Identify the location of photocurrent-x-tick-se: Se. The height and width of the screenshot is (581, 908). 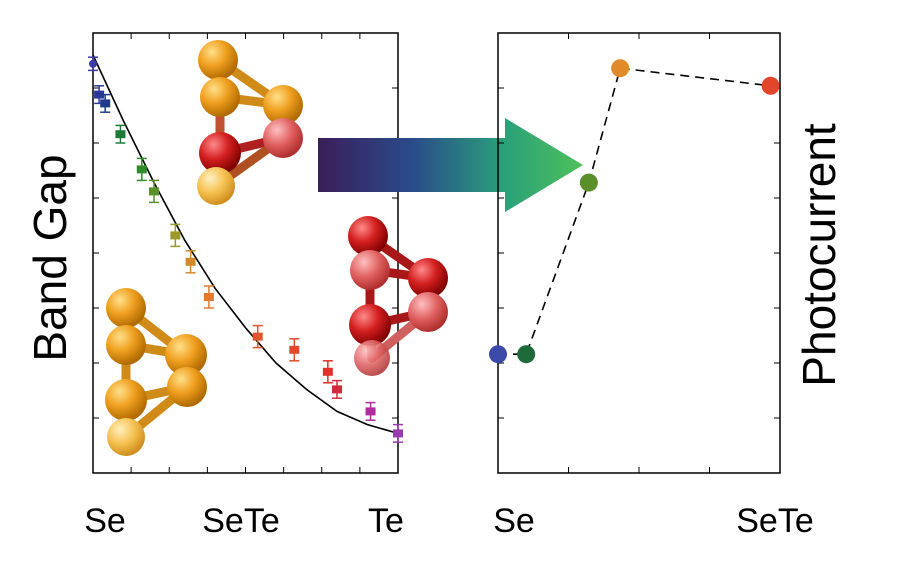
(514, 521).